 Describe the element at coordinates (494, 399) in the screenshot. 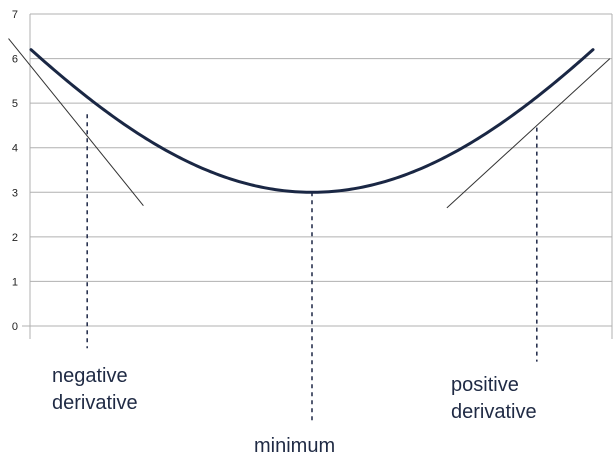

I see `annotation-positive-derivative: positive derivative` at that location.